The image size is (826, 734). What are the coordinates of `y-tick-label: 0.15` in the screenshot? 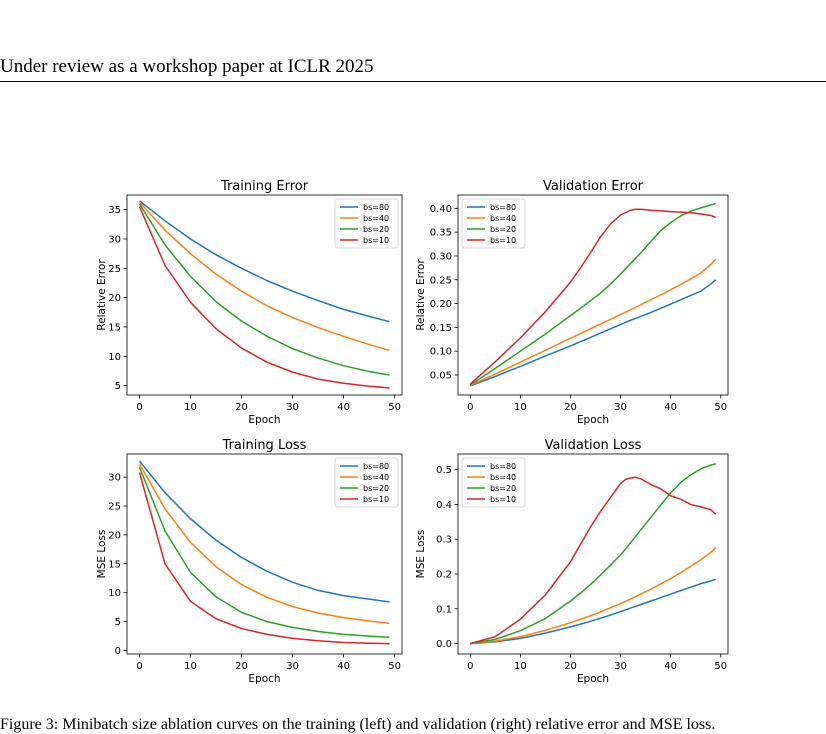 It's located at (441, 328).